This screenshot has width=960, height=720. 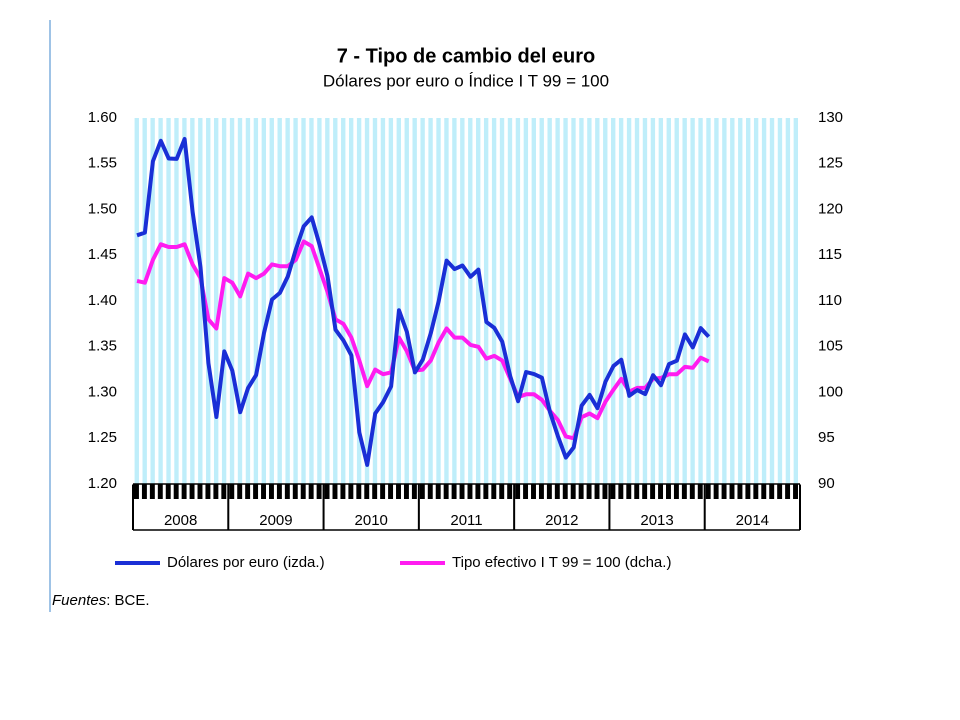 What do you see at coordinates (101, 600) in the screenshot?
I see `source: Fuentes: BCE.` at bounding box center [101, 600].